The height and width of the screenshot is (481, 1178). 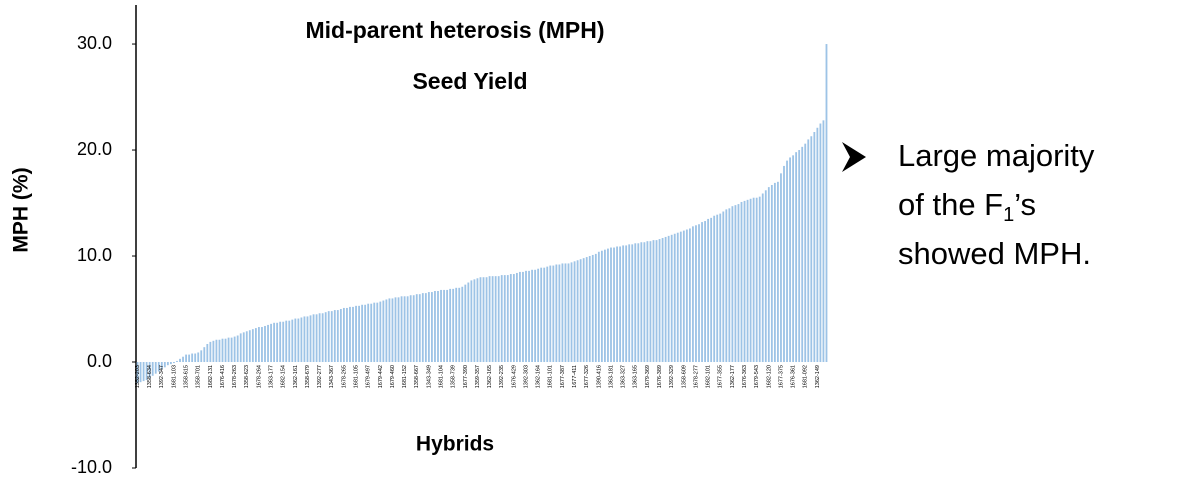 I want to click on x-tick-label: 1359-357, so click(x=478, y=376).